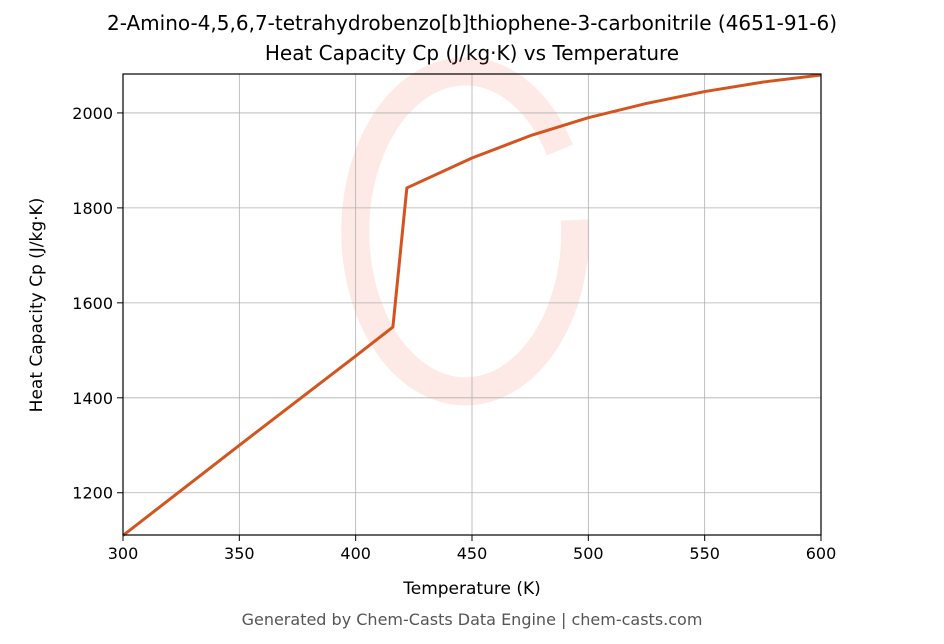 This screenshot has width=944, height=644. What do you see at coordinates (465, 231) in the screenshot?
I see `watermark` at bounding box center [465, 231].